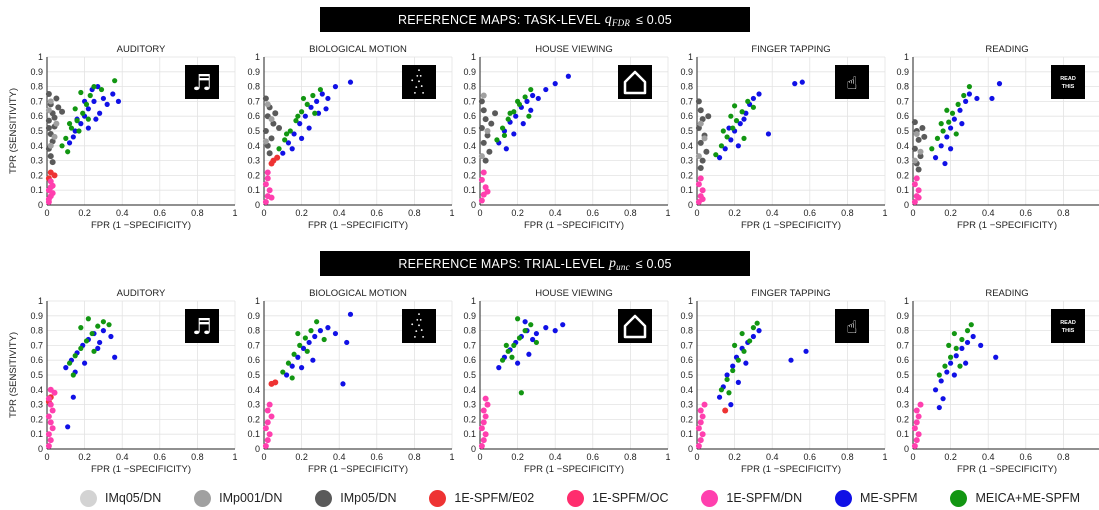  What do you see at coordinates (764, 498) in the screenshot?
I see `legend-label: 1E-SPFM/DN` at bounding box center [764, 498].